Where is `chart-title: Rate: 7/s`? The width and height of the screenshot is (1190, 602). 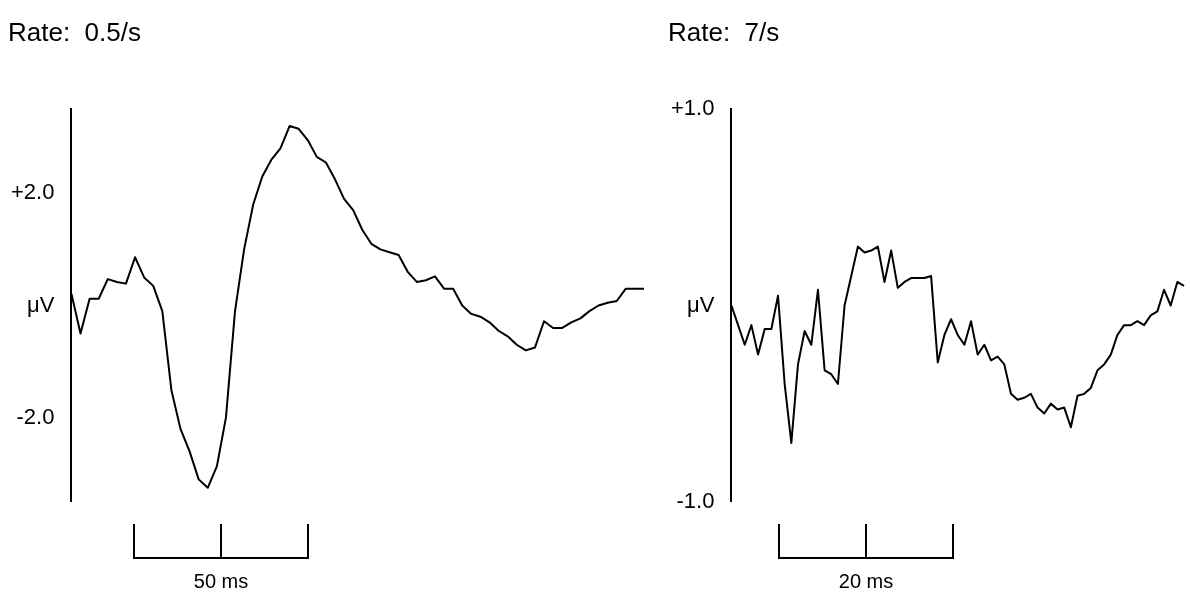
chart-title: Rate: 7/s is located at coordinates (724, 31).